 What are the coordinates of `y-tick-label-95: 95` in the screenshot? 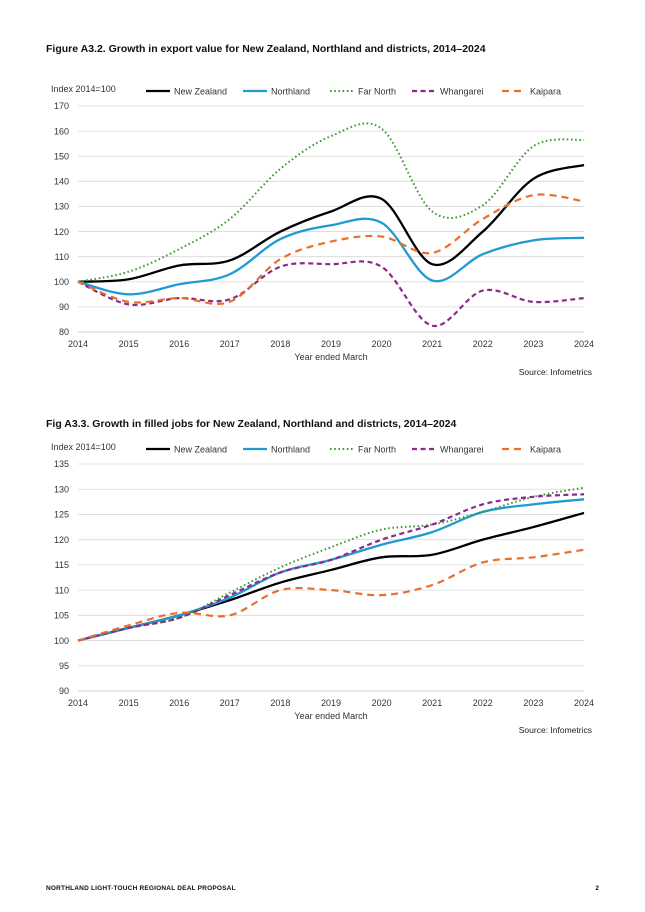 It's located at (64, 666).